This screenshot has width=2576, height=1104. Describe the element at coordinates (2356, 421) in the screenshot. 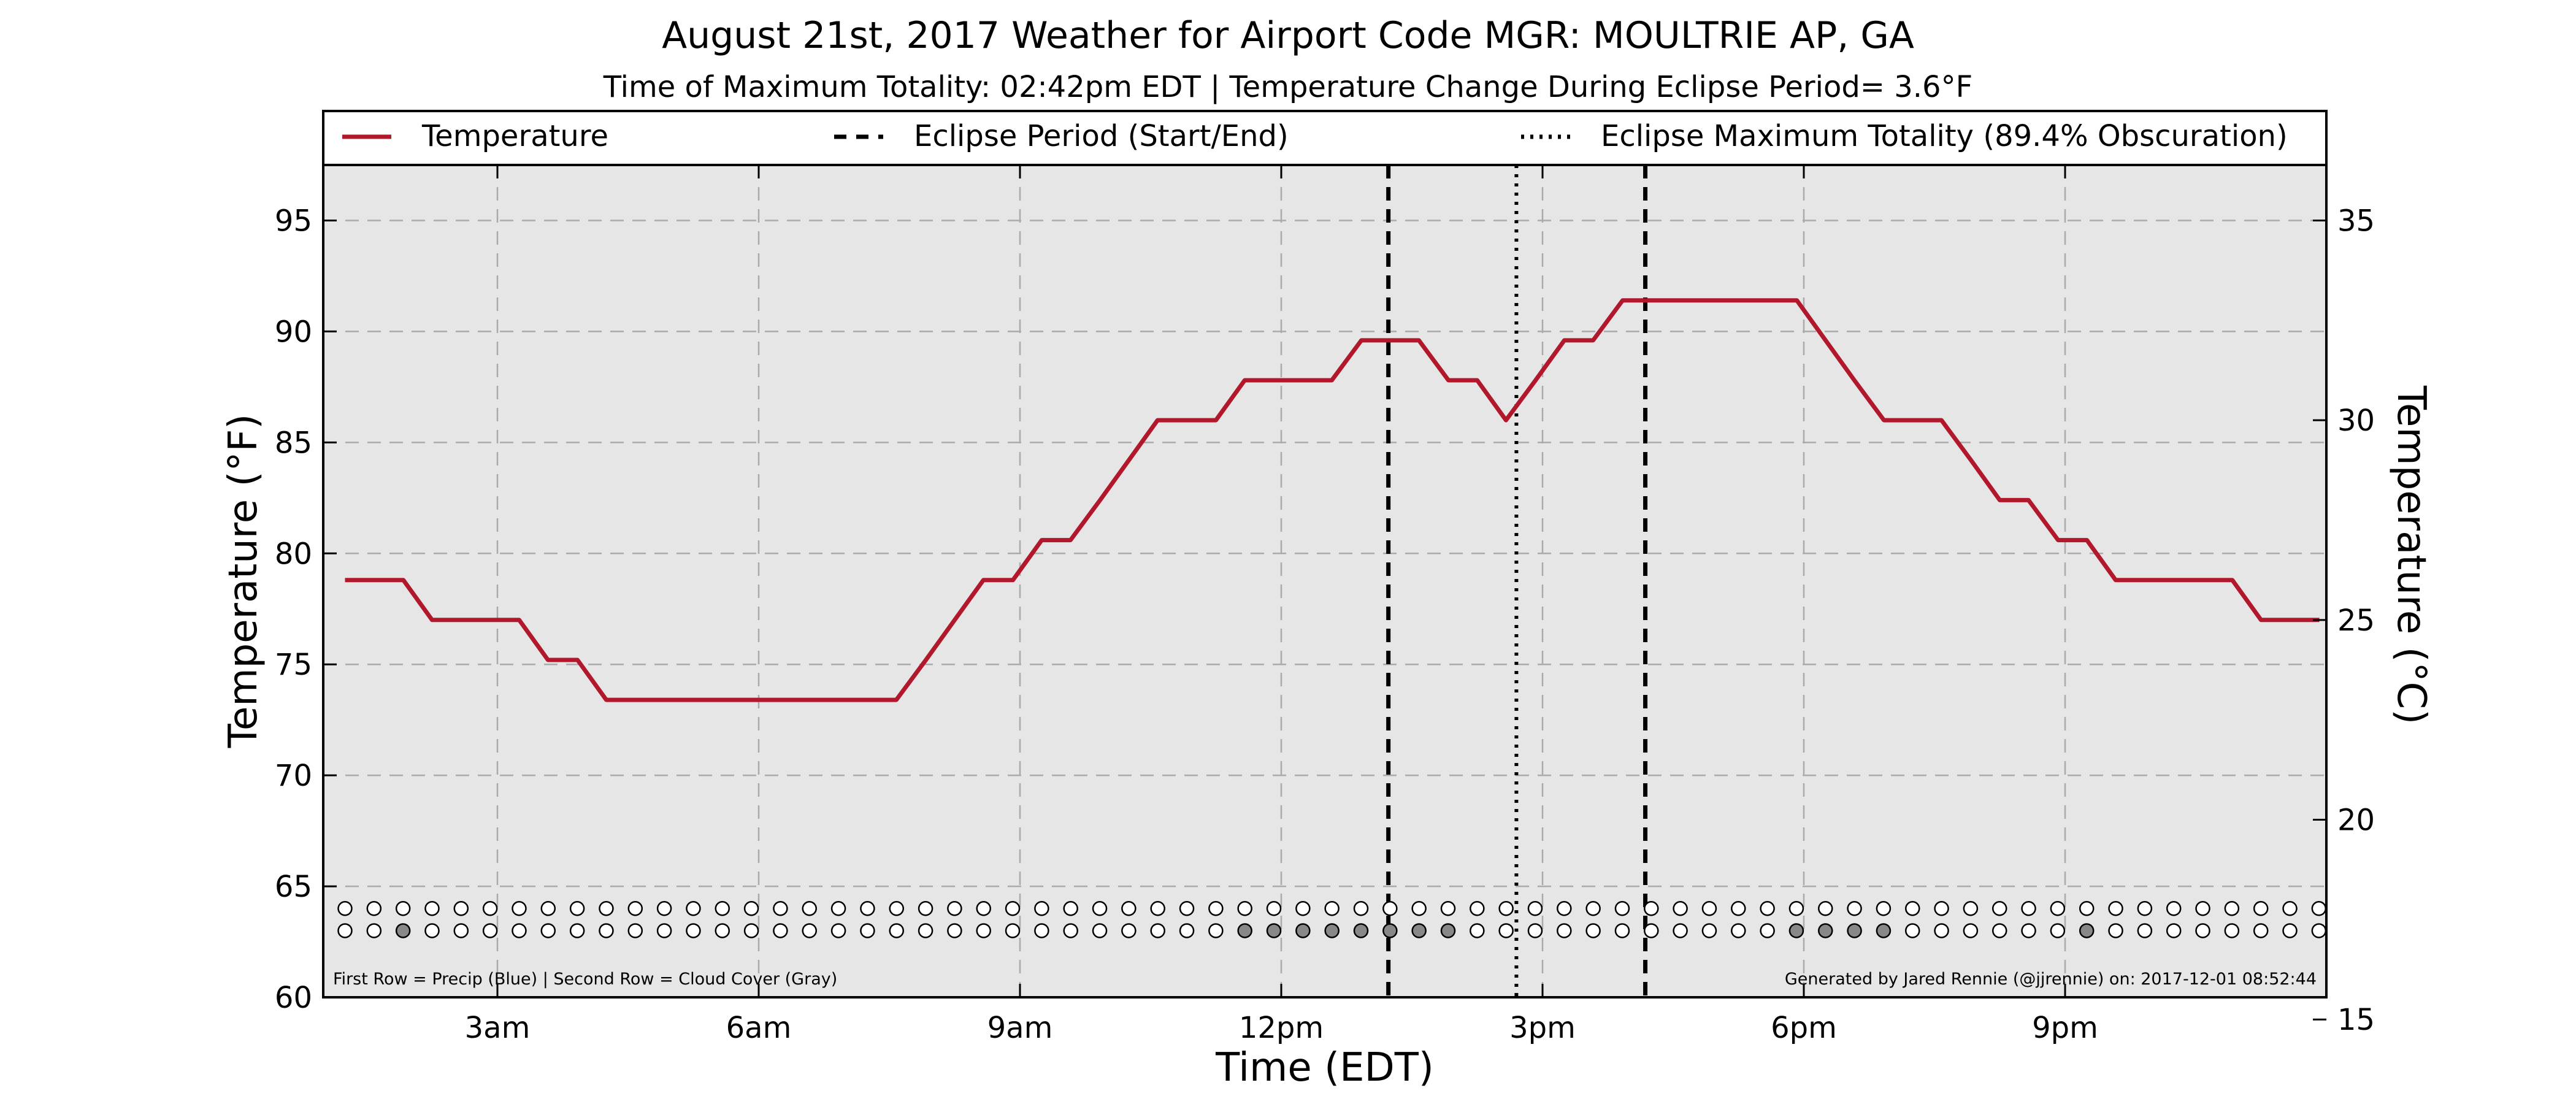

I see `y-right-tick-label: 30` at that location.